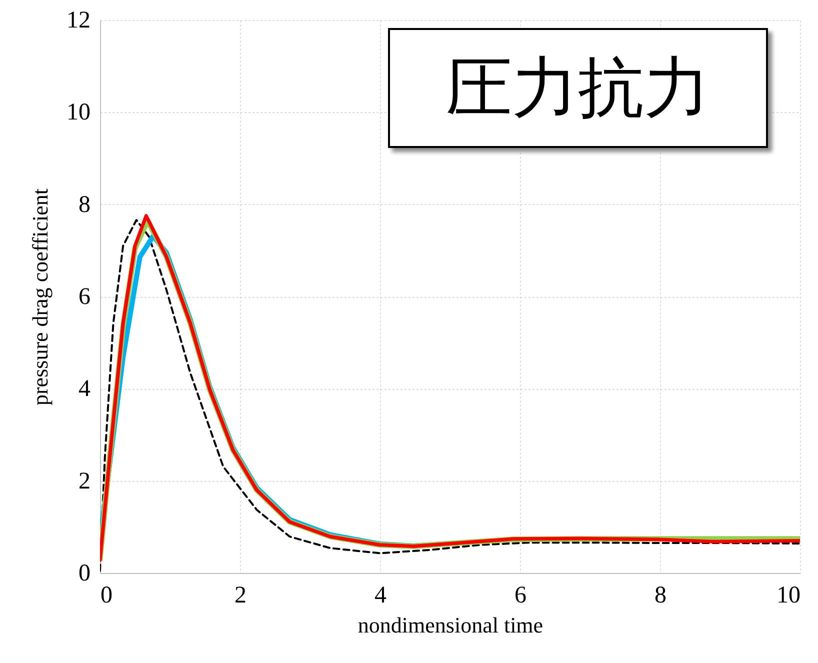  Describe the element at coordinates (660, 595) in the screenshot. I see `x-tick-label: 8` at that location.